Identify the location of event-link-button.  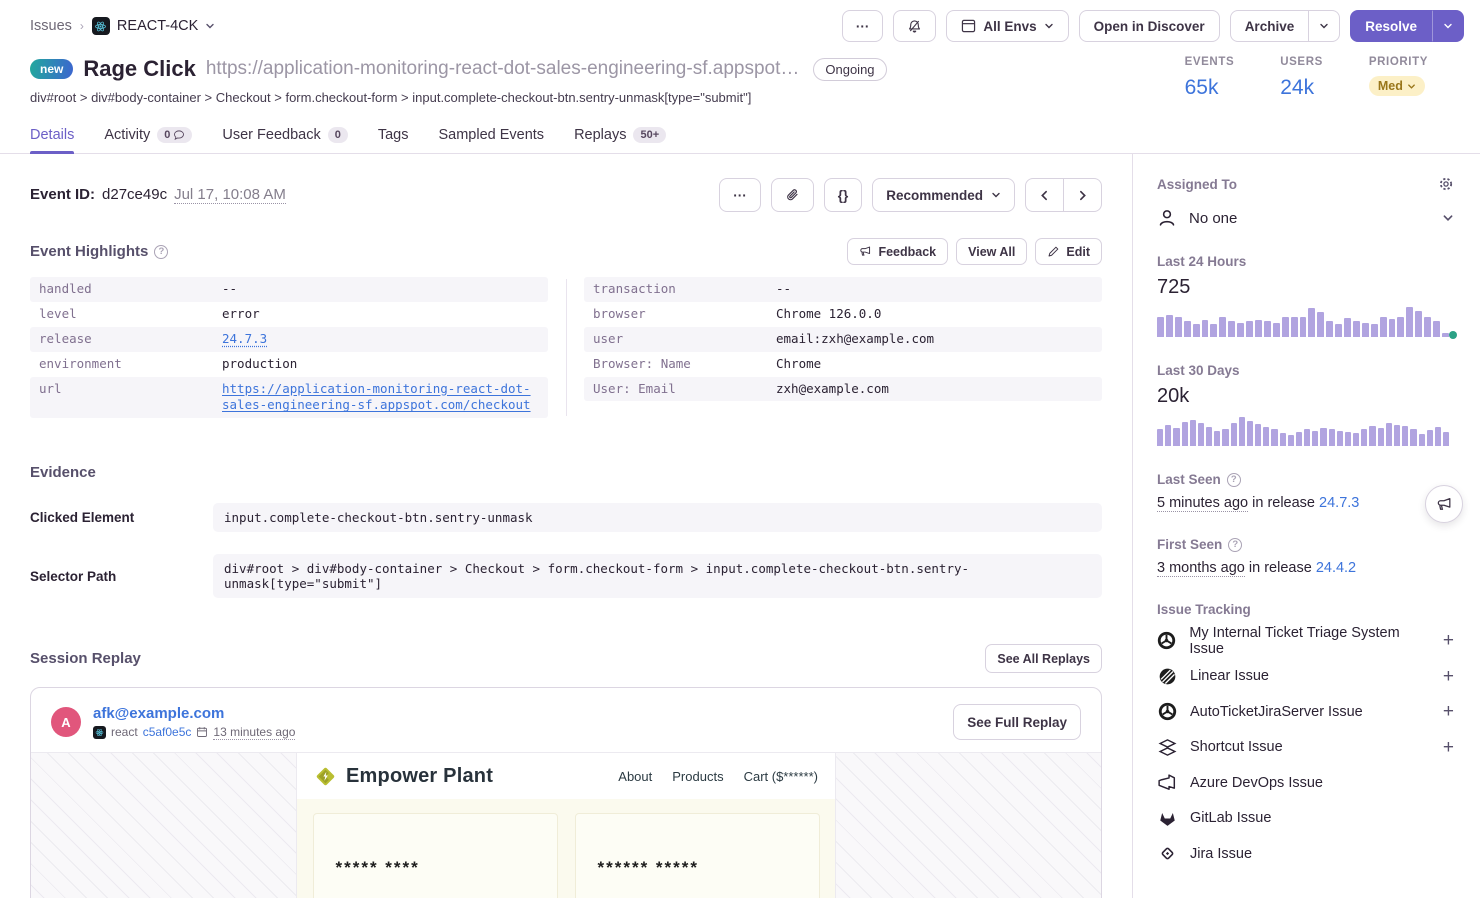
(792, 195).